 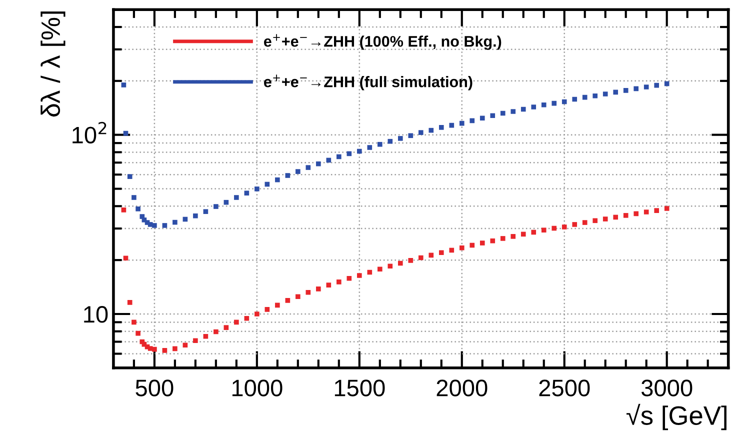 I want to click on x-axis-title: √s [GeV], so click(x=676, y=417).